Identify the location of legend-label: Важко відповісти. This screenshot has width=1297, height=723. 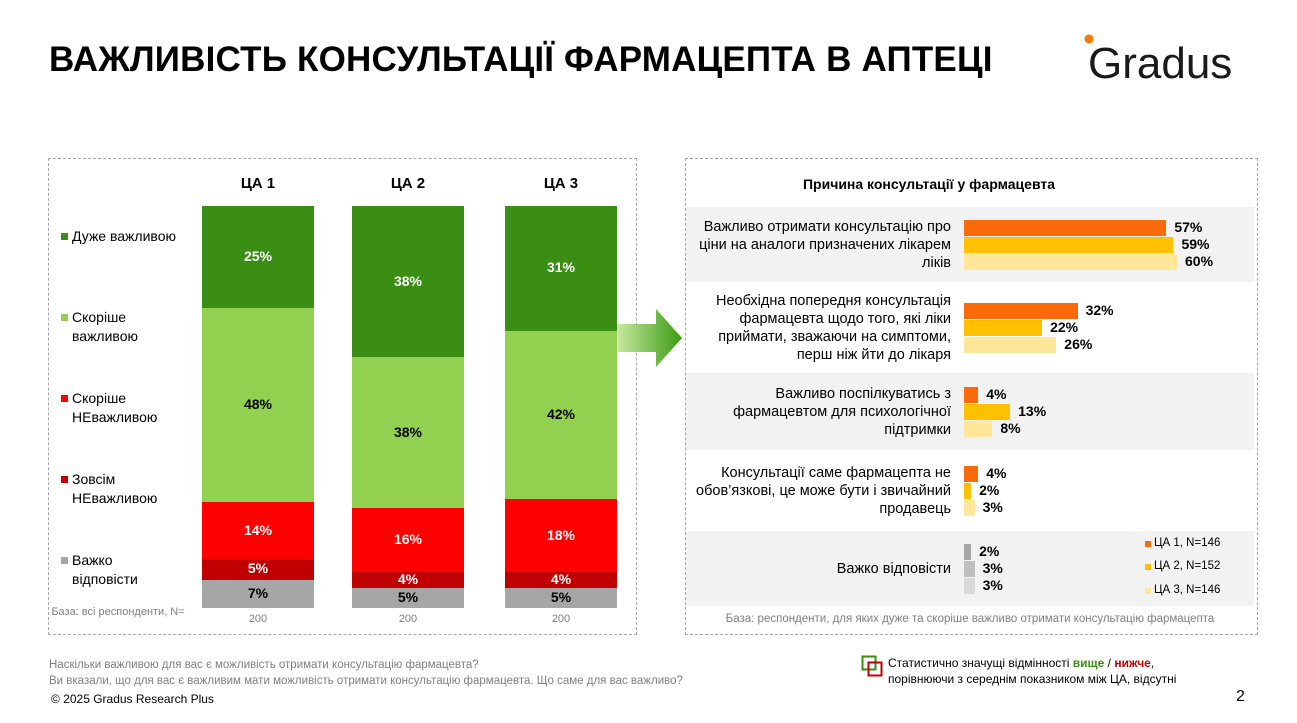
(105, 569).